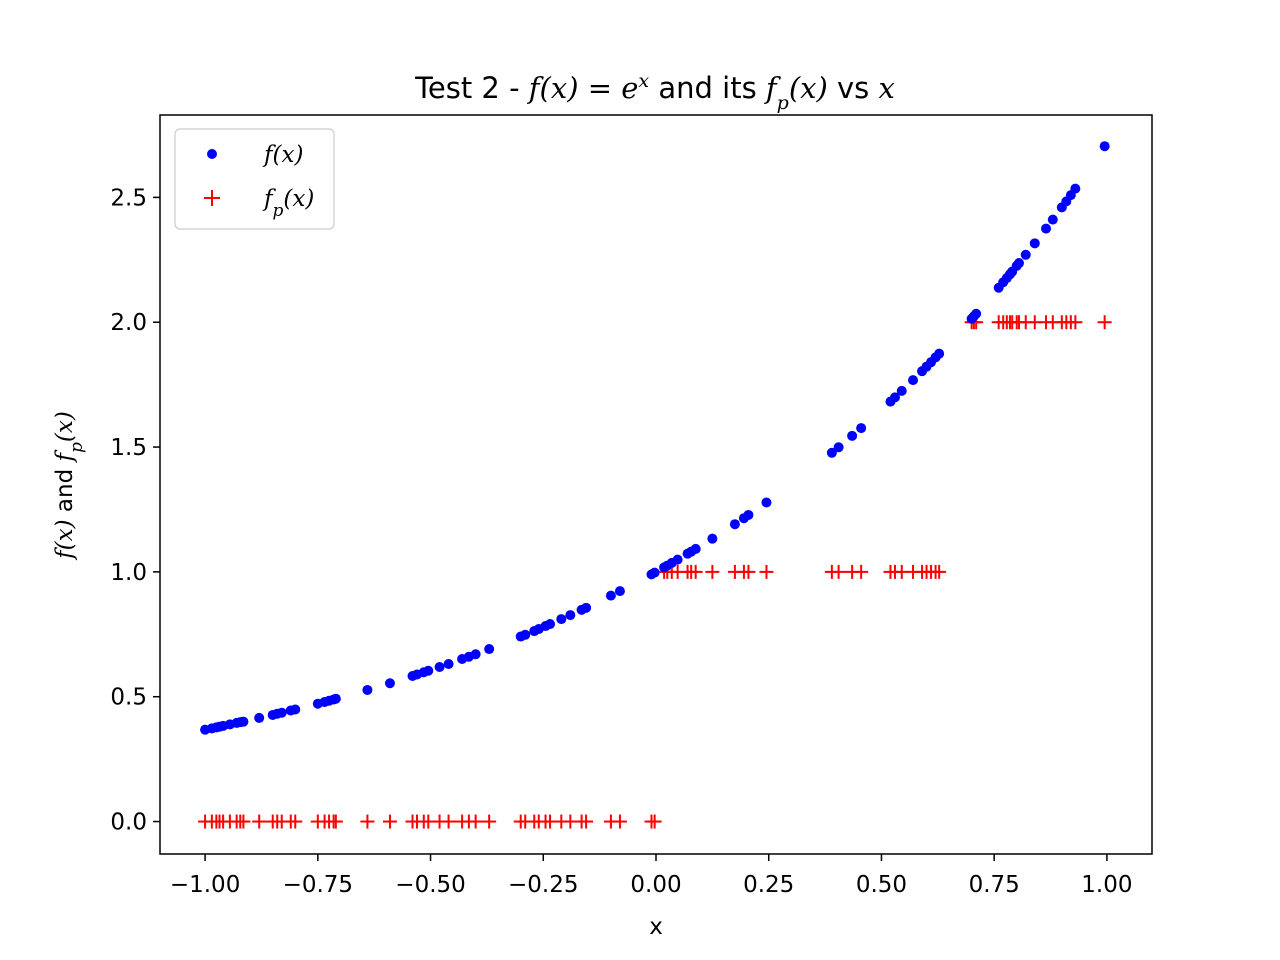 The width and height of the screenshot is (1280, 960). I want to click on title-vs: vs, so click(853, 88).